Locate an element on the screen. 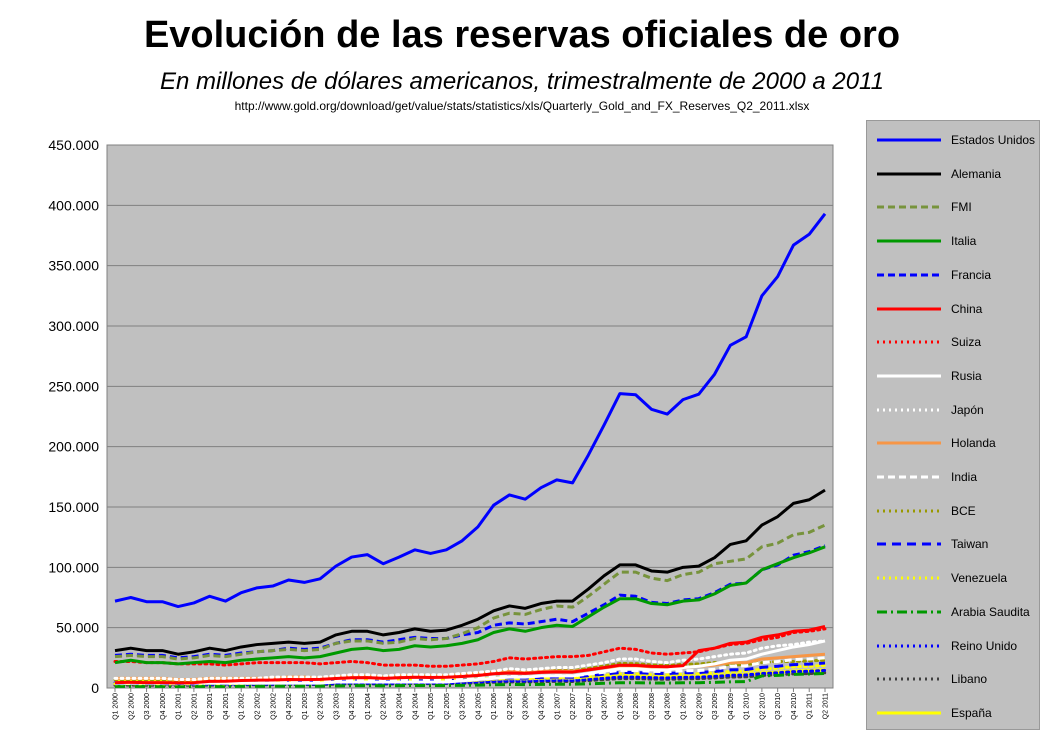 The image size is (1044, 733). y-tick-label: 400.000 is located at coordinates (73, 205).